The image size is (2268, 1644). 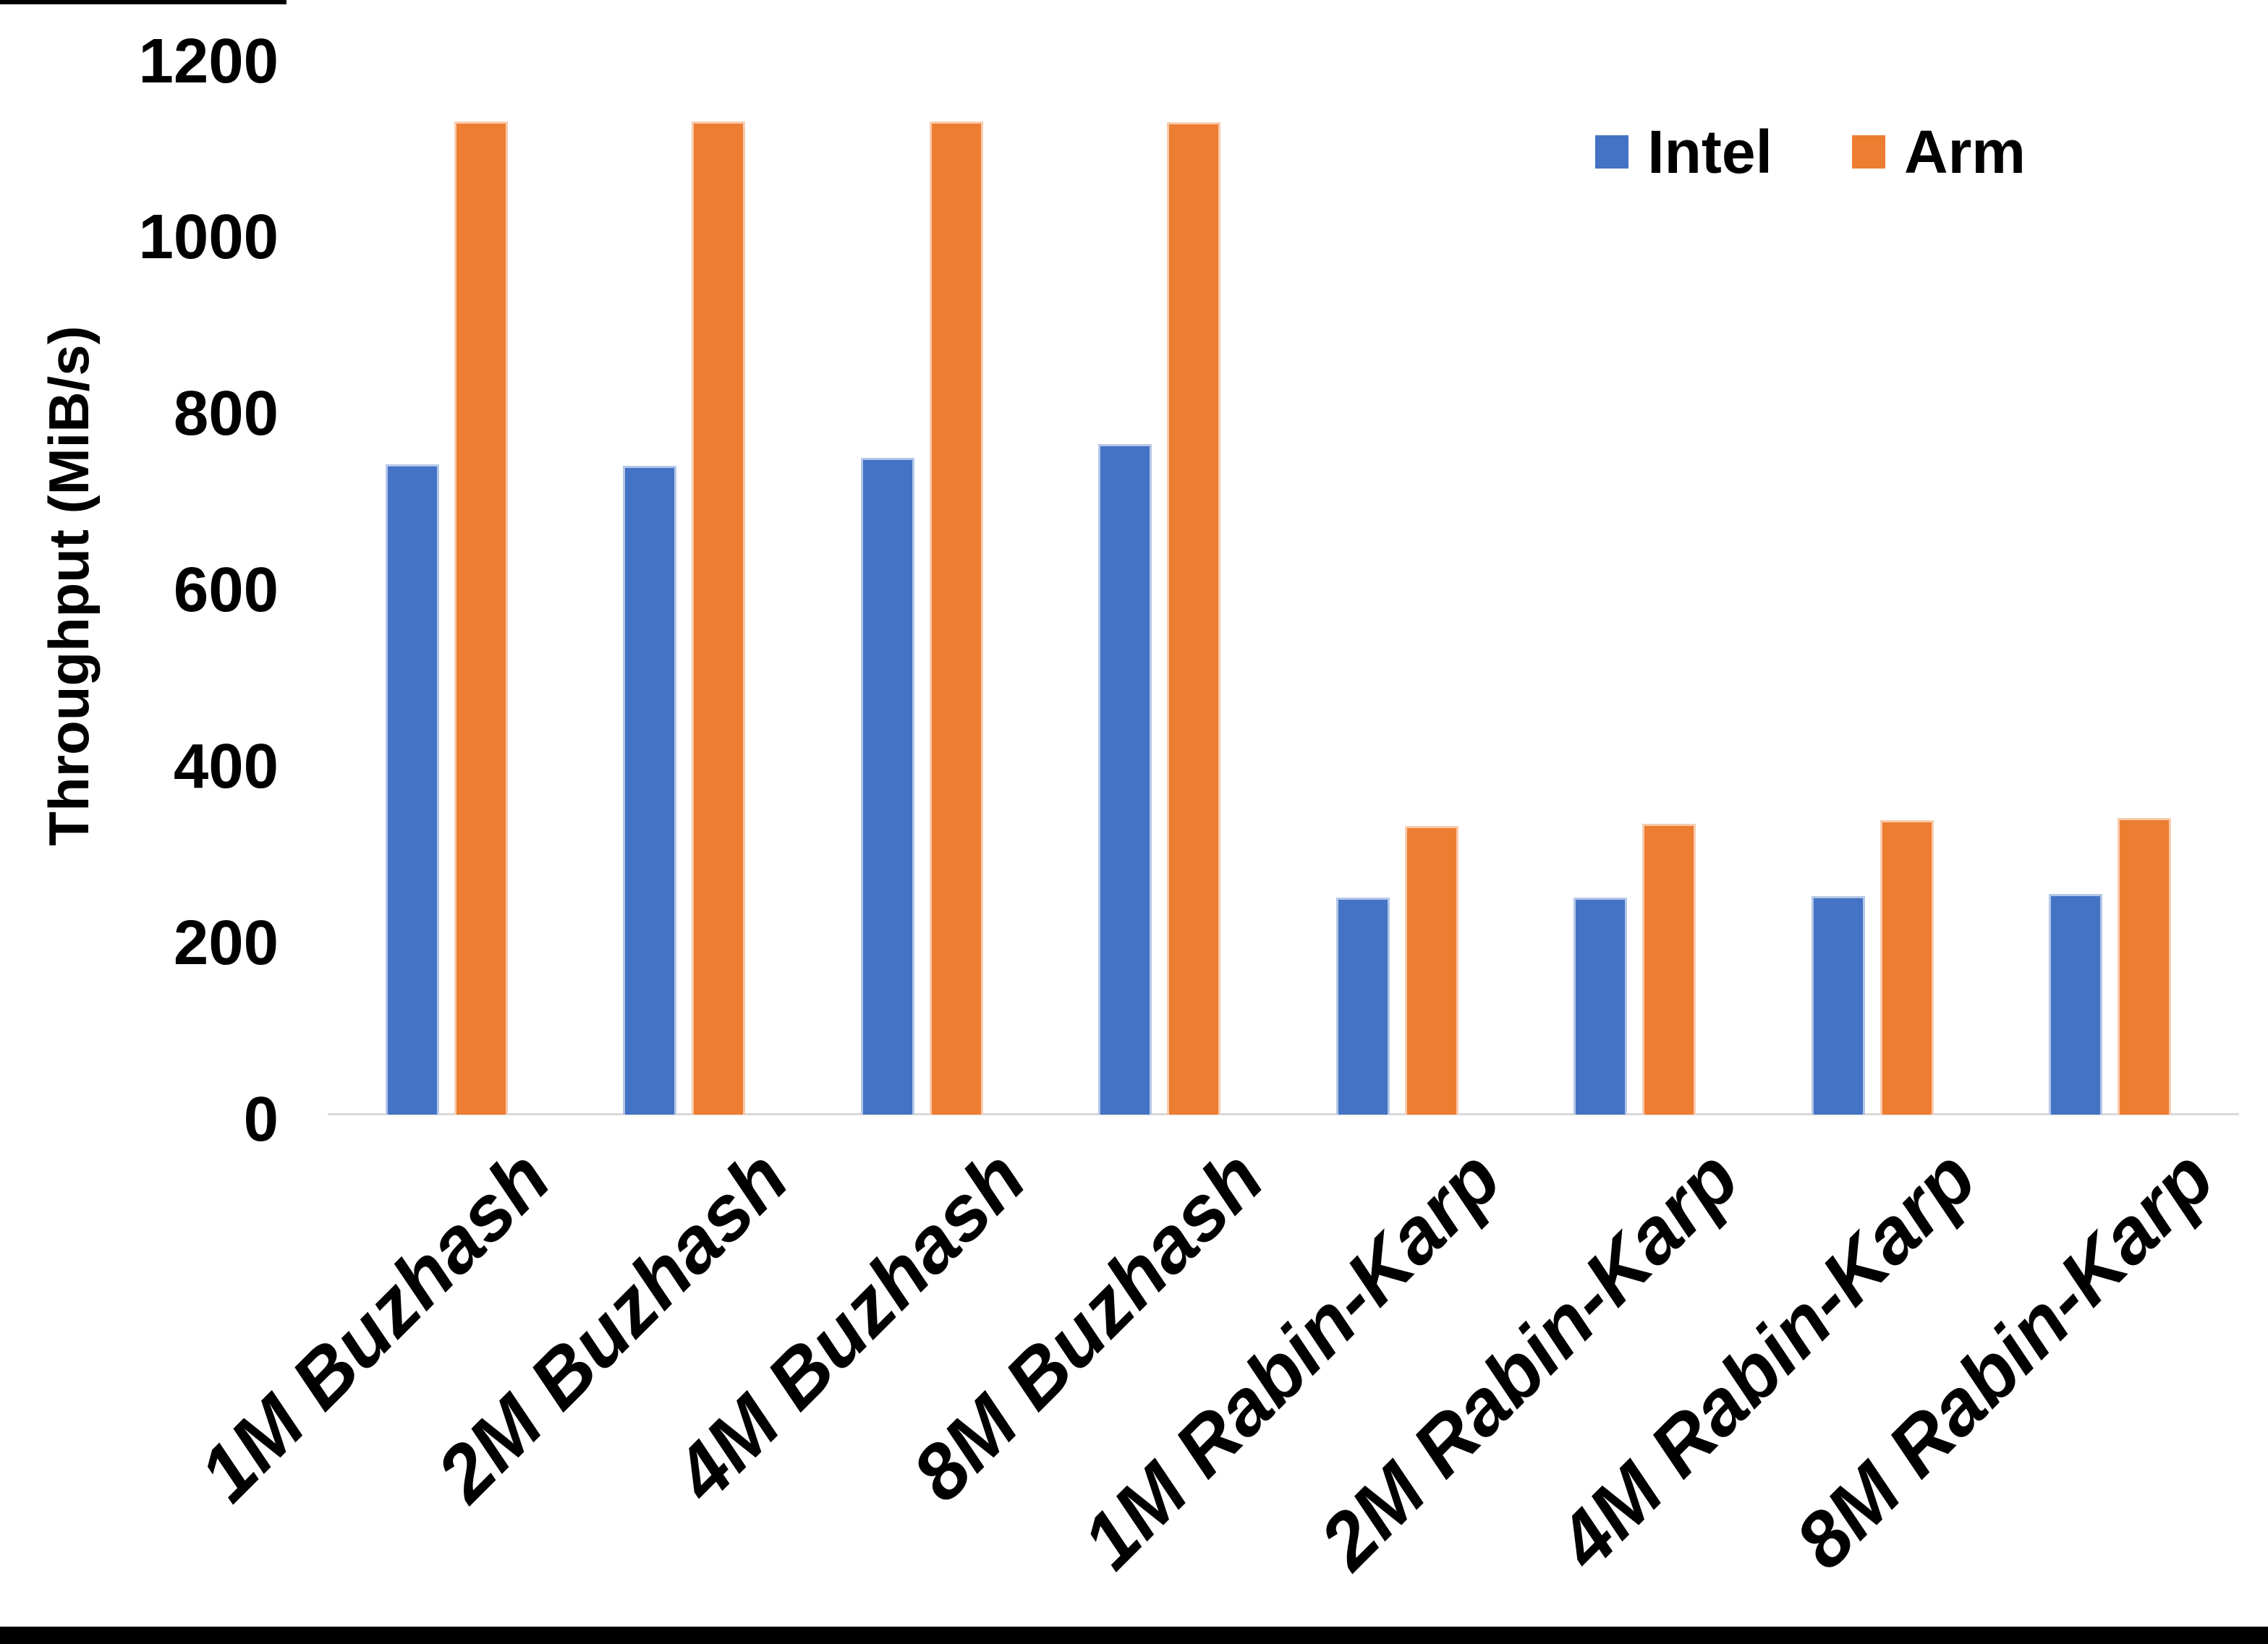 I want to click on legend-item-intel: Intel, so click(x=1683, y=152).